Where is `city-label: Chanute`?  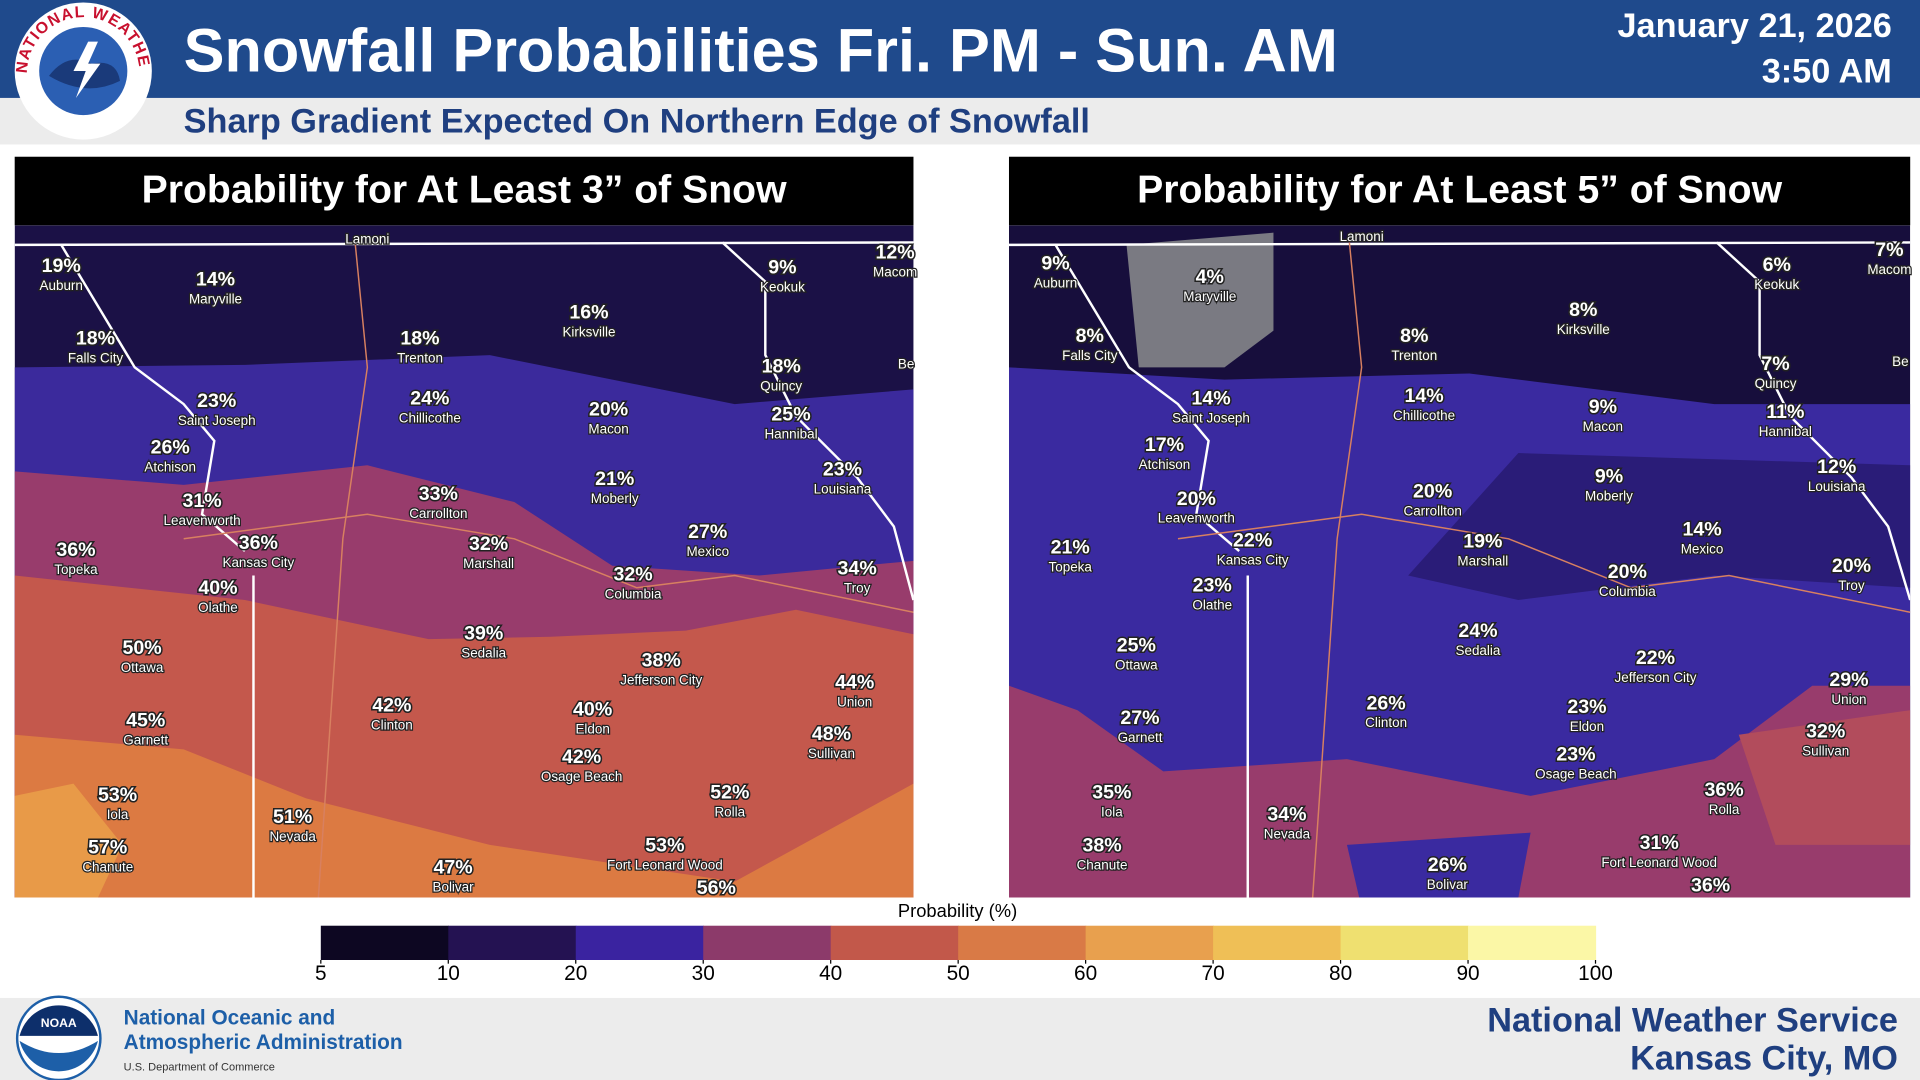
city-label: Chanute is located at coordinates (107, 867).